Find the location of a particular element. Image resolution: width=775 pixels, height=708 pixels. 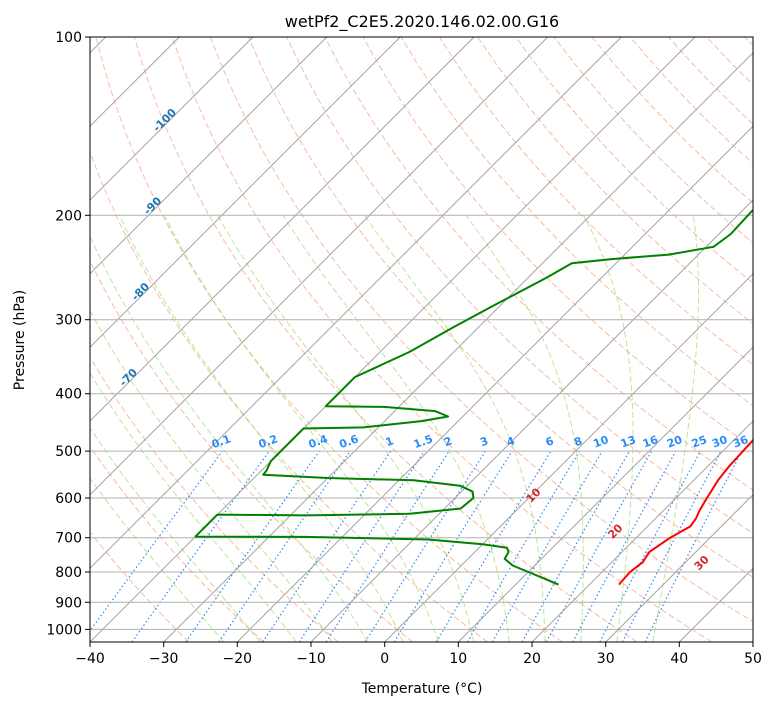

mixing-ratio-label: 0.1 is located at coordinates (221, 441).